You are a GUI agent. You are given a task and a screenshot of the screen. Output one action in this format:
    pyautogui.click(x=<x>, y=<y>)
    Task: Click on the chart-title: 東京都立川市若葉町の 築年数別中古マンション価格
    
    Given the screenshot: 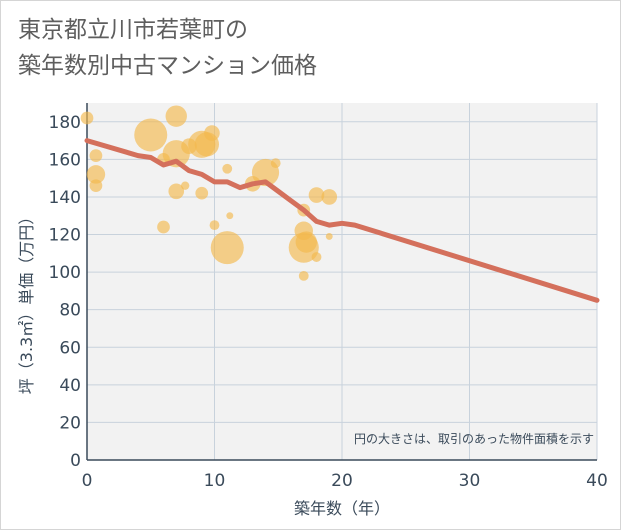 What is the action you would take?
    pyautogui.click(x=298, y=48)
    